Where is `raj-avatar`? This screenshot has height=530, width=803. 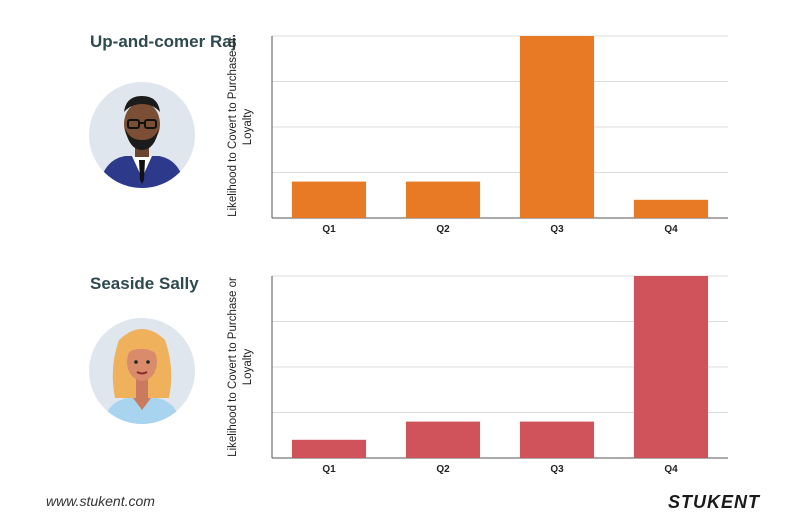 raj-avatar is located at coordinates (142, 135).